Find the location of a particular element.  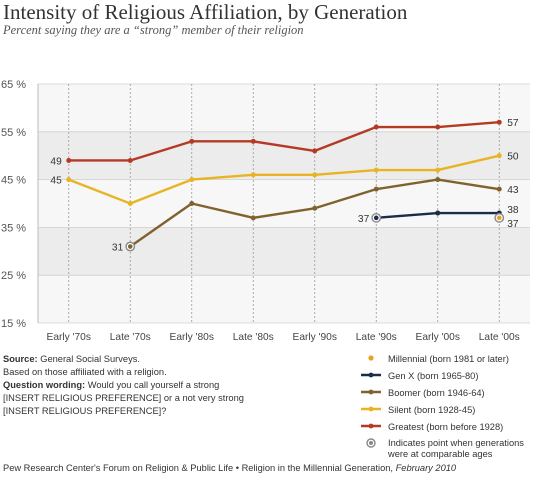

legend-label-genx: Gen X (born 1965-80) is located at coordinates (433, 376).